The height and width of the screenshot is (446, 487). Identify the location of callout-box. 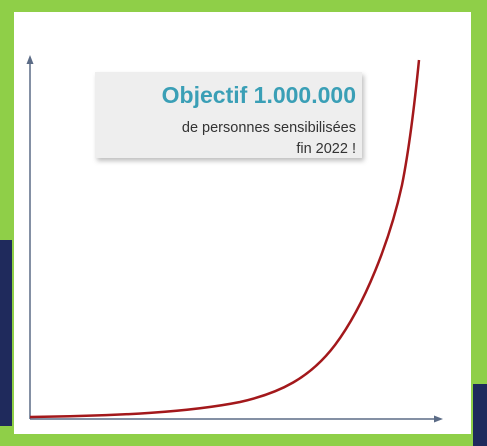
(228, 115).